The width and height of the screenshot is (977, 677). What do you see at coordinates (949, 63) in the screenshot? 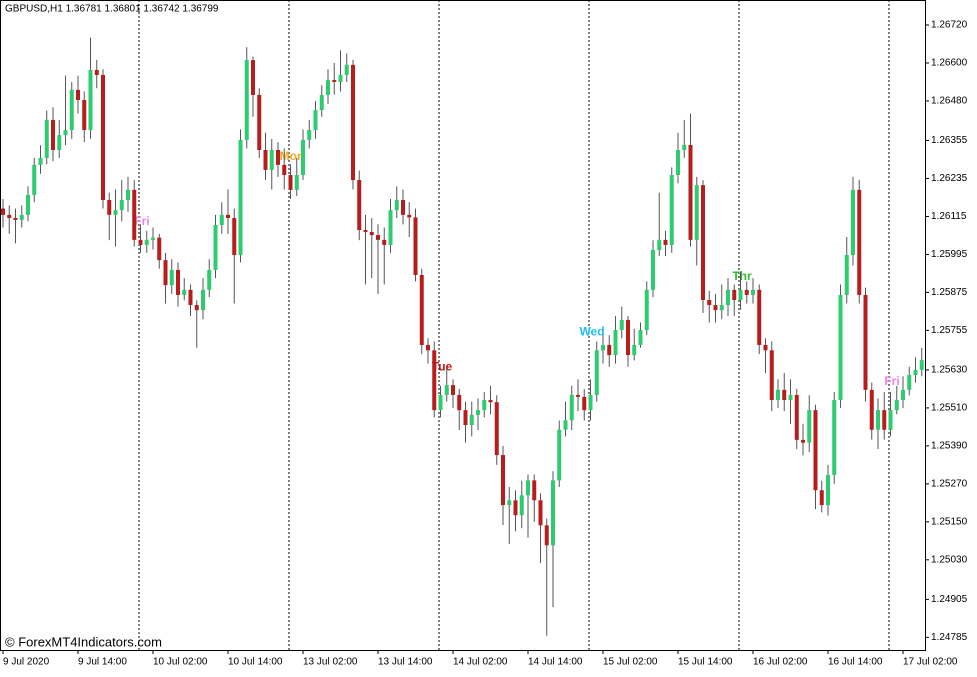
I see `y-tick-label: 1.26600` at bounding box center [949, 63].